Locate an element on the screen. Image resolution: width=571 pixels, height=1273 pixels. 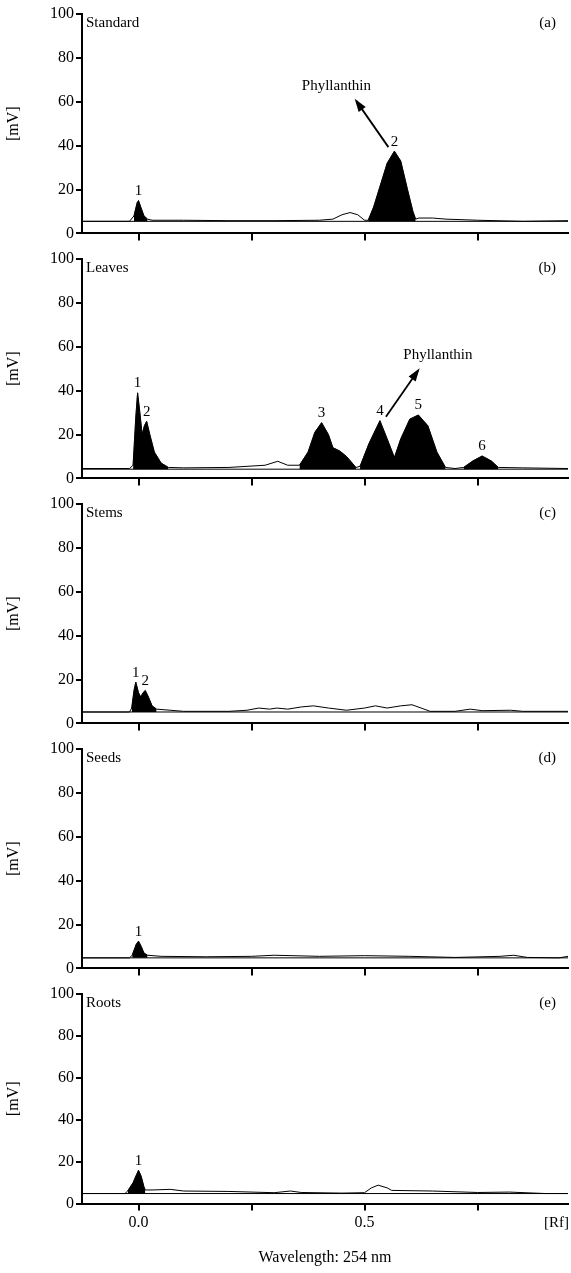
x-tick-label: 0.0 is located at coordinates (138, 1222).